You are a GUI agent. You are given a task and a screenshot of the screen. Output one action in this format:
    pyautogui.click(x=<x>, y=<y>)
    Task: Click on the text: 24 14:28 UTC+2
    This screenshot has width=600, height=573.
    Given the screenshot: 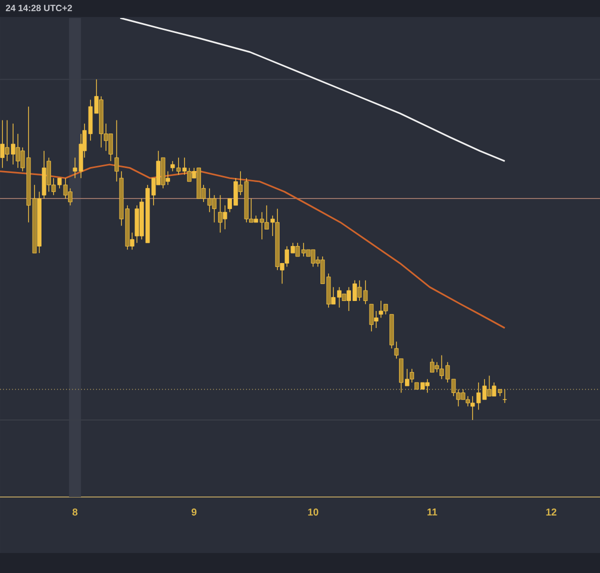 What is the action you would take?
    pyautogui.click(x=39, y=8)
    